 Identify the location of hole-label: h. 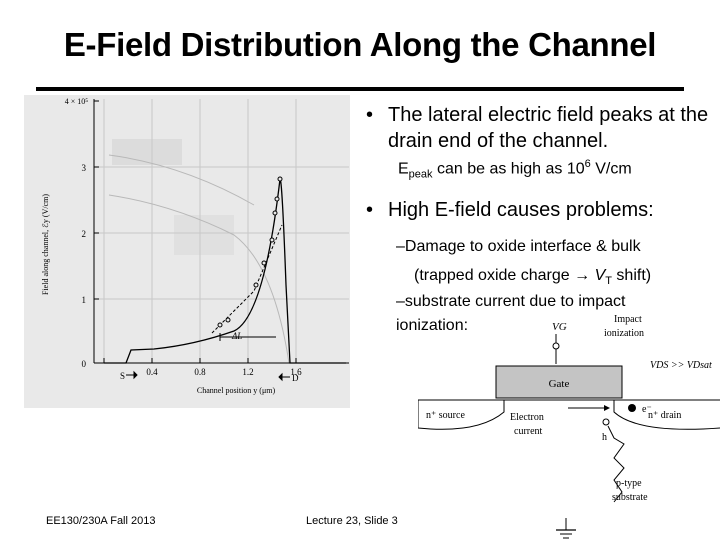
(604, 437).